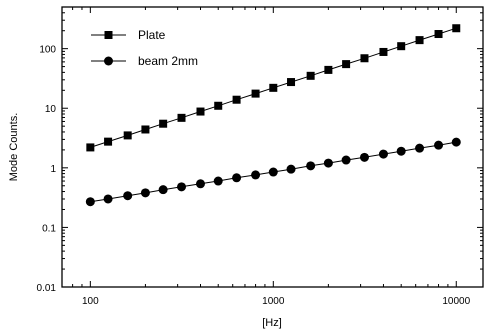  Describe the element at coordinates (273, 301) in the screenshot. I see `x-tick-label: 1000` at that location.